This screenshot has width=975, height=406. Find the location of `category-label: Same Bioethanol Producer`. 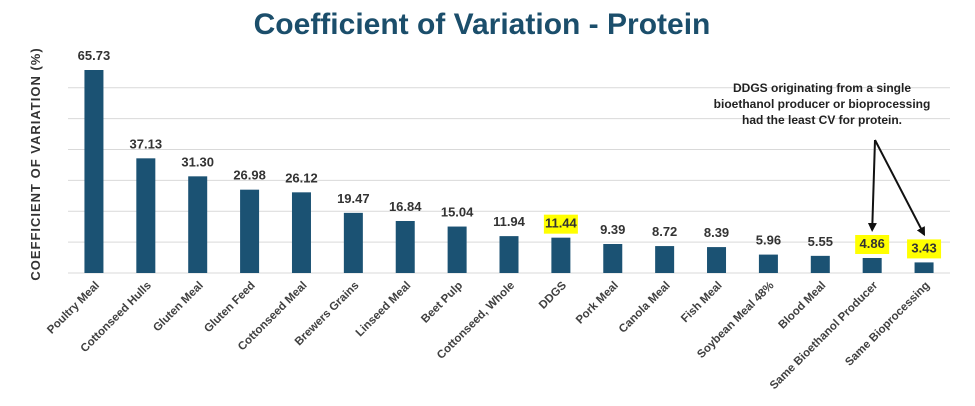

category-label: Same Bioethanol Producer is located at coordinates (824, 335).